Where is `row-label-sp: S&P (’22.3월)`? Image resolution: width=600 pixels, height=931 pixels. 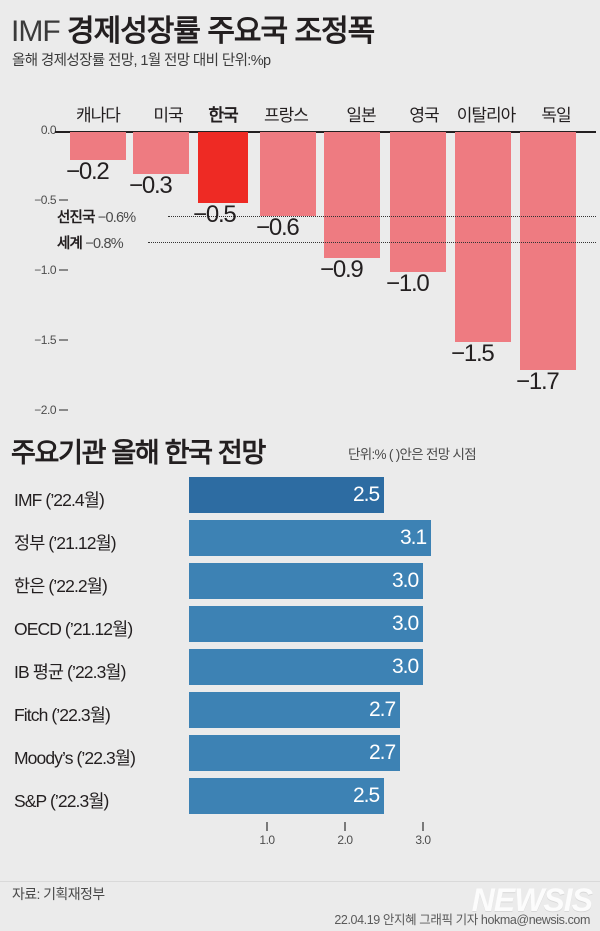
row-label-sp: S&P (’22.3월) is located at coordinates (61, 801).